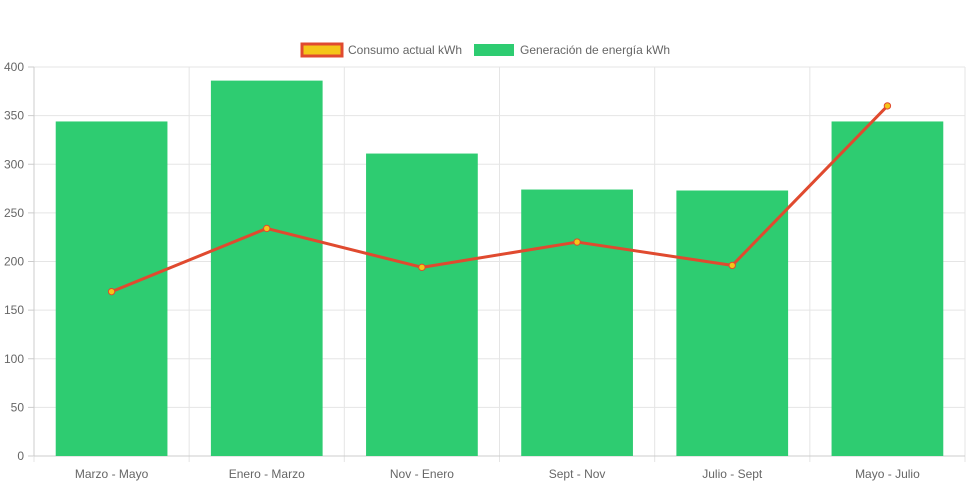 The image size is (971, 485). I want to click on y-tick-label: 0, so click(20, 456).